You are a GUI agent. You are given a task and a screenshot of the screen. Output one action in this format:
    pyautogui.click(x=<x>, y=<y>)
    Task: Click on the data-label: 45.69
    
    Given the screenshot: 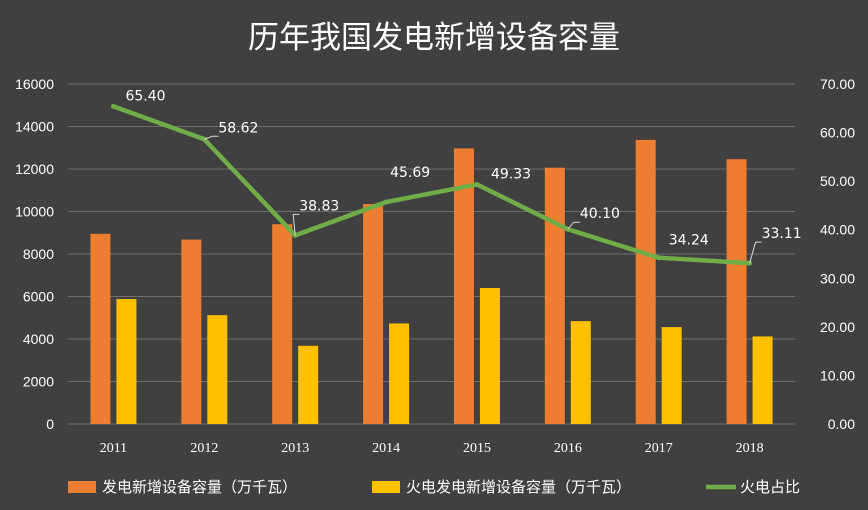 What is the action you would take?
    pyautogui.click(x=410, y=173)
    